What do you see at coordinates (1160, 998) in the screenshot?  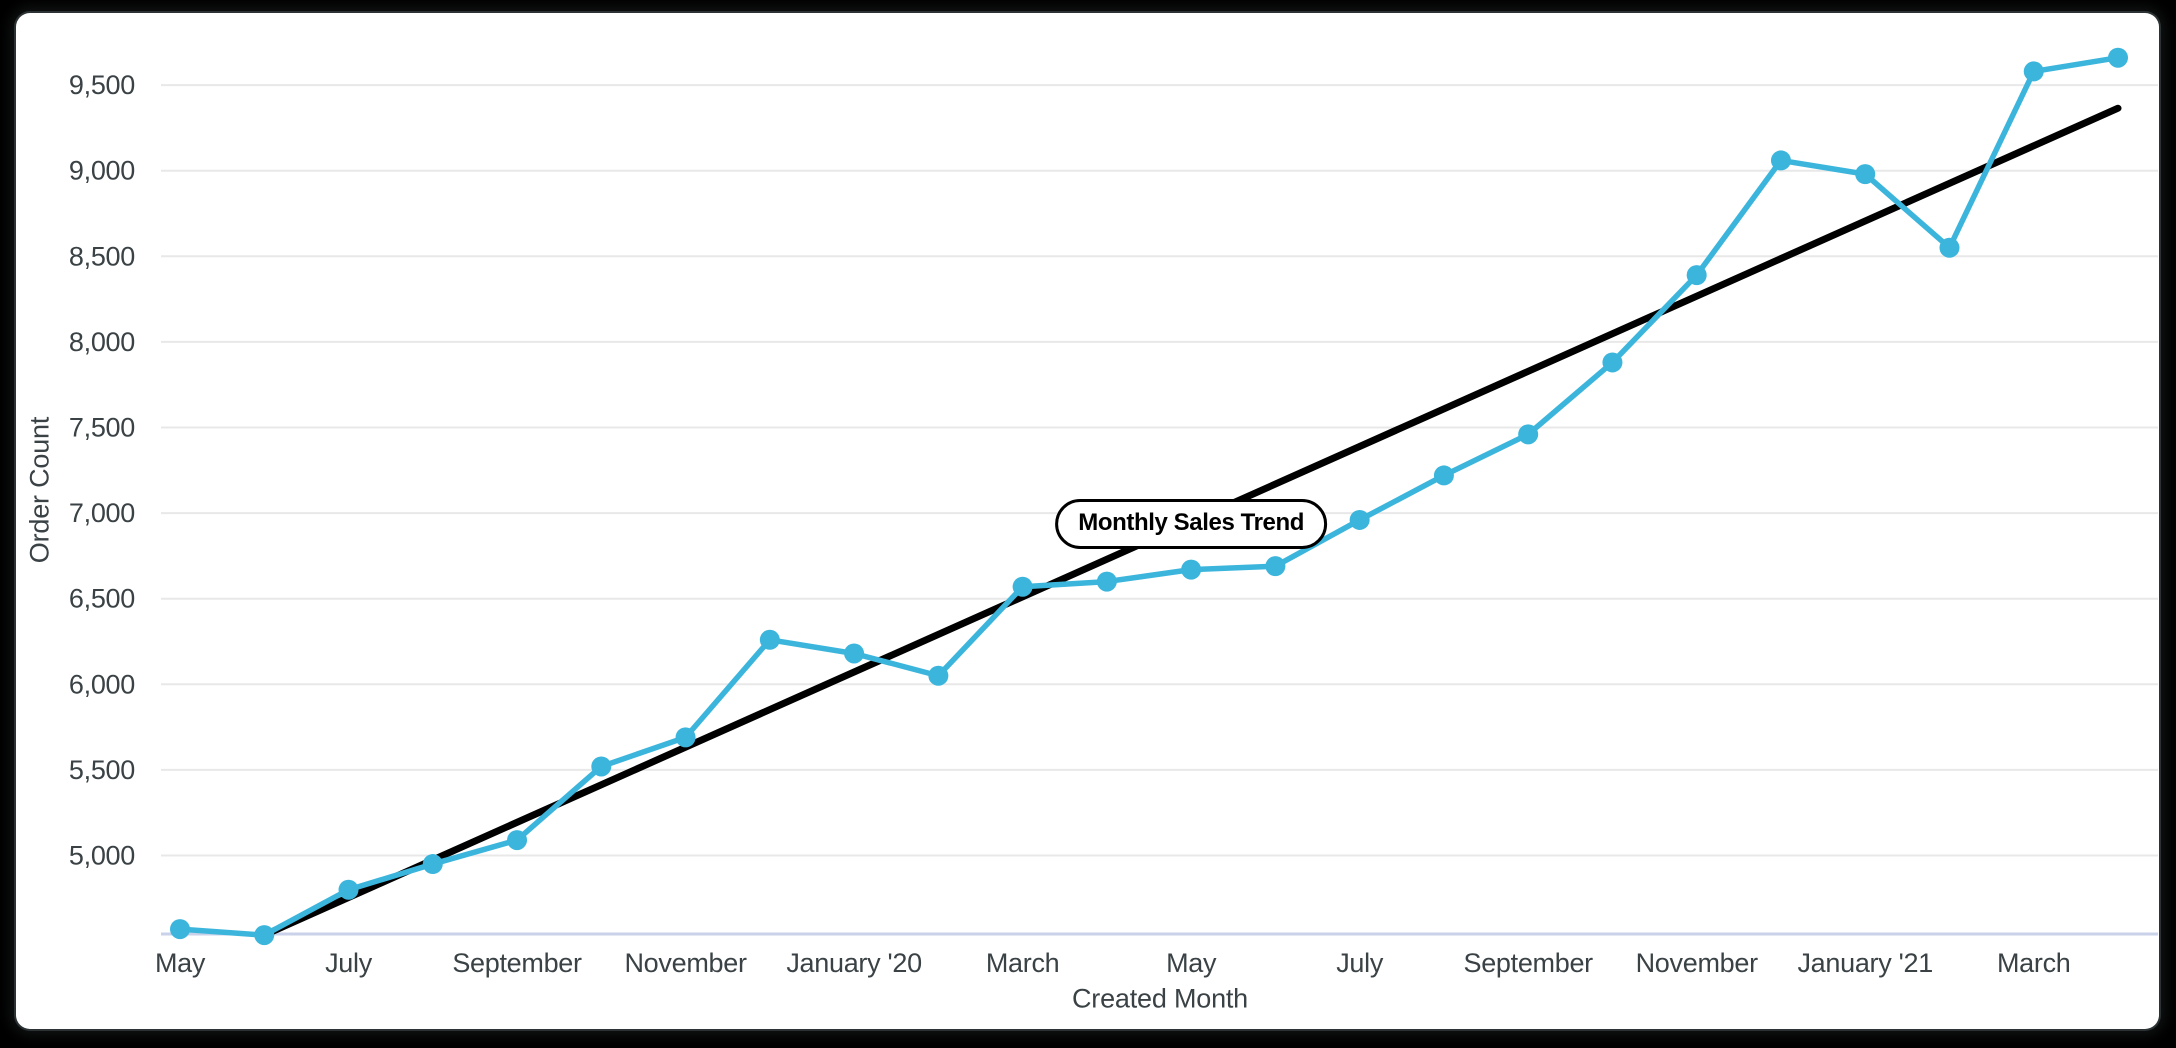 I see `x-axis-title: Created Month` at bounding box center [1160, 998].